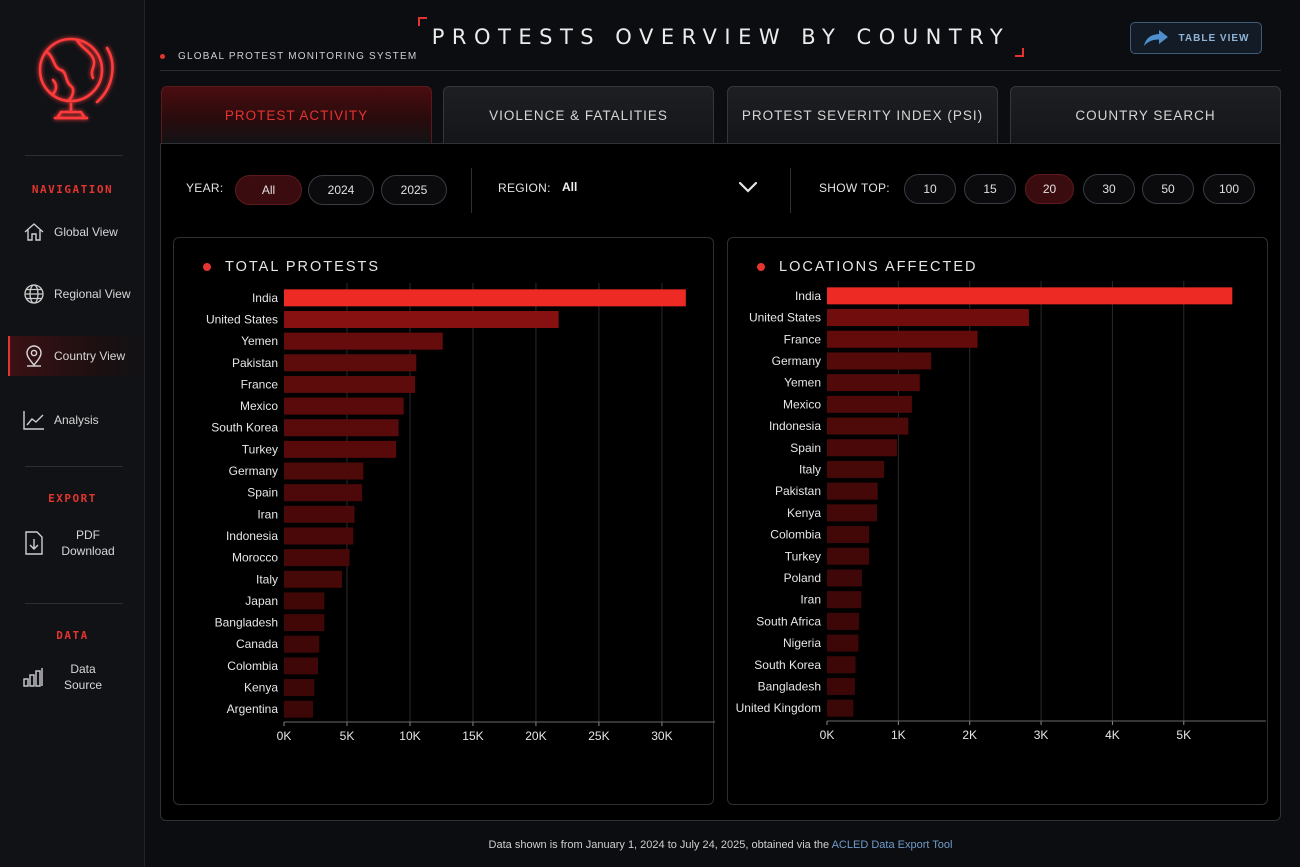 This screenshot has width=1300, height=867. Describe the element at coordinates (721, 37) in the screenshot. I see `page-title: PROTESTS OVERVIEW BY COUNTRY` at that location.